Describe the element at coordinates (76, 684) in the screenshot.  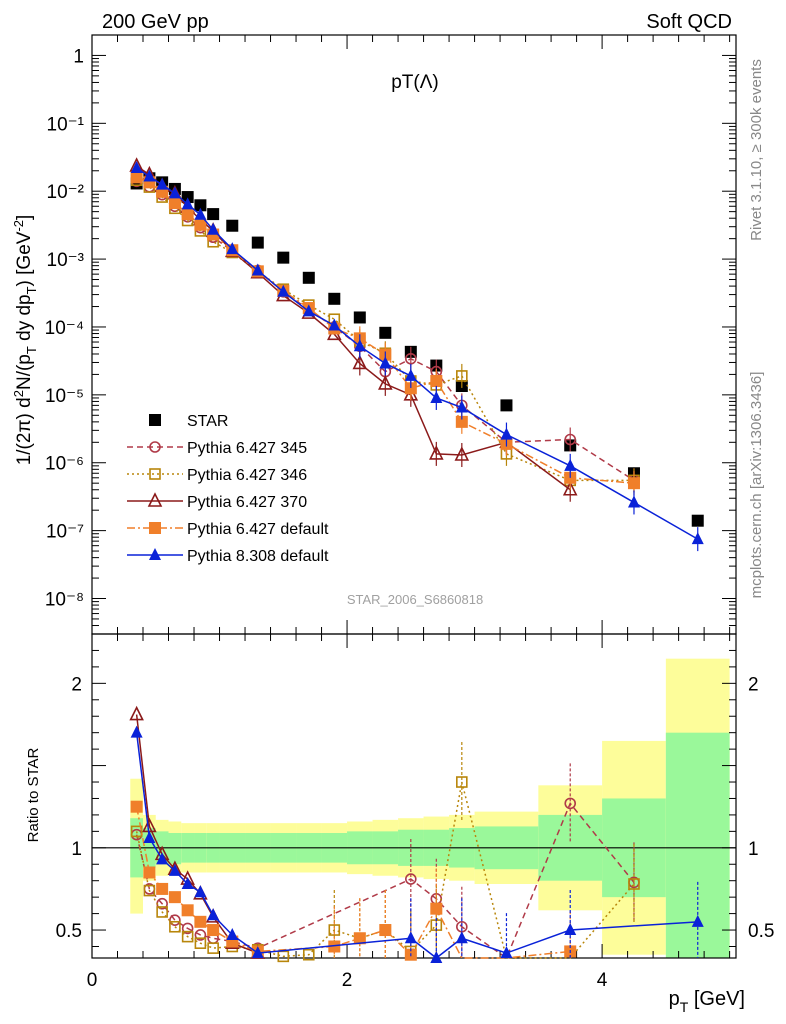
I see `ratio-y-tick-label: 2` at that location.